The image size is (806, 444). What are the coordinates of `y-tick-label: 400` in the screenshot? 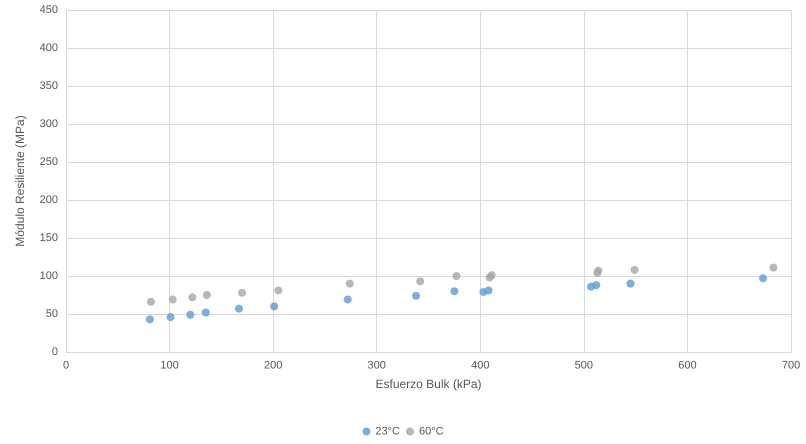 It's located at (49, 48).